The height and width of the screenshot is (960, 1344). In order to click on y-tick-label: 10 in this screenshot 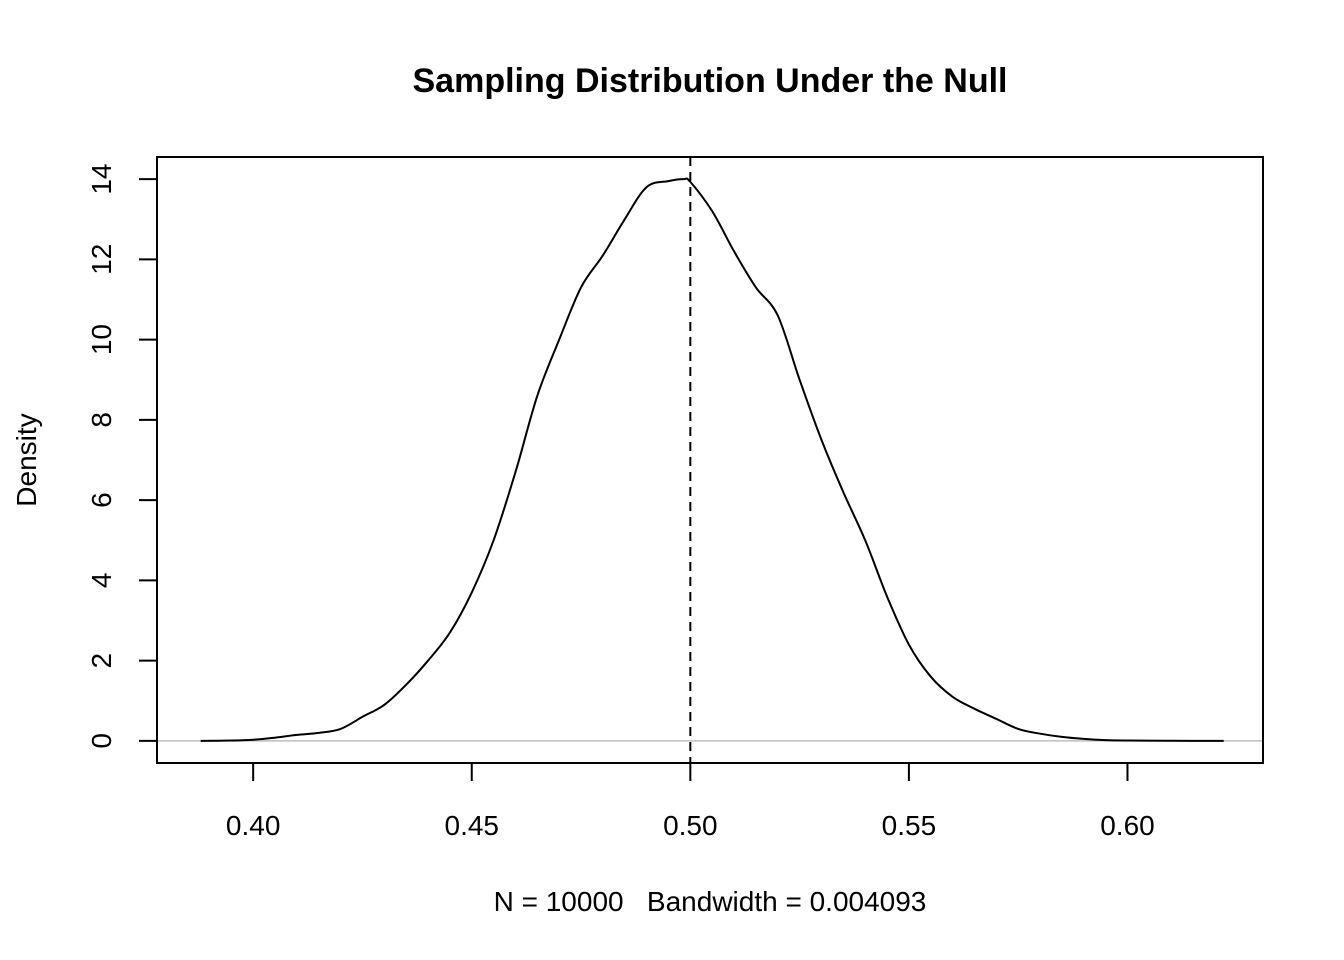, I will do `click(101, 339)`.